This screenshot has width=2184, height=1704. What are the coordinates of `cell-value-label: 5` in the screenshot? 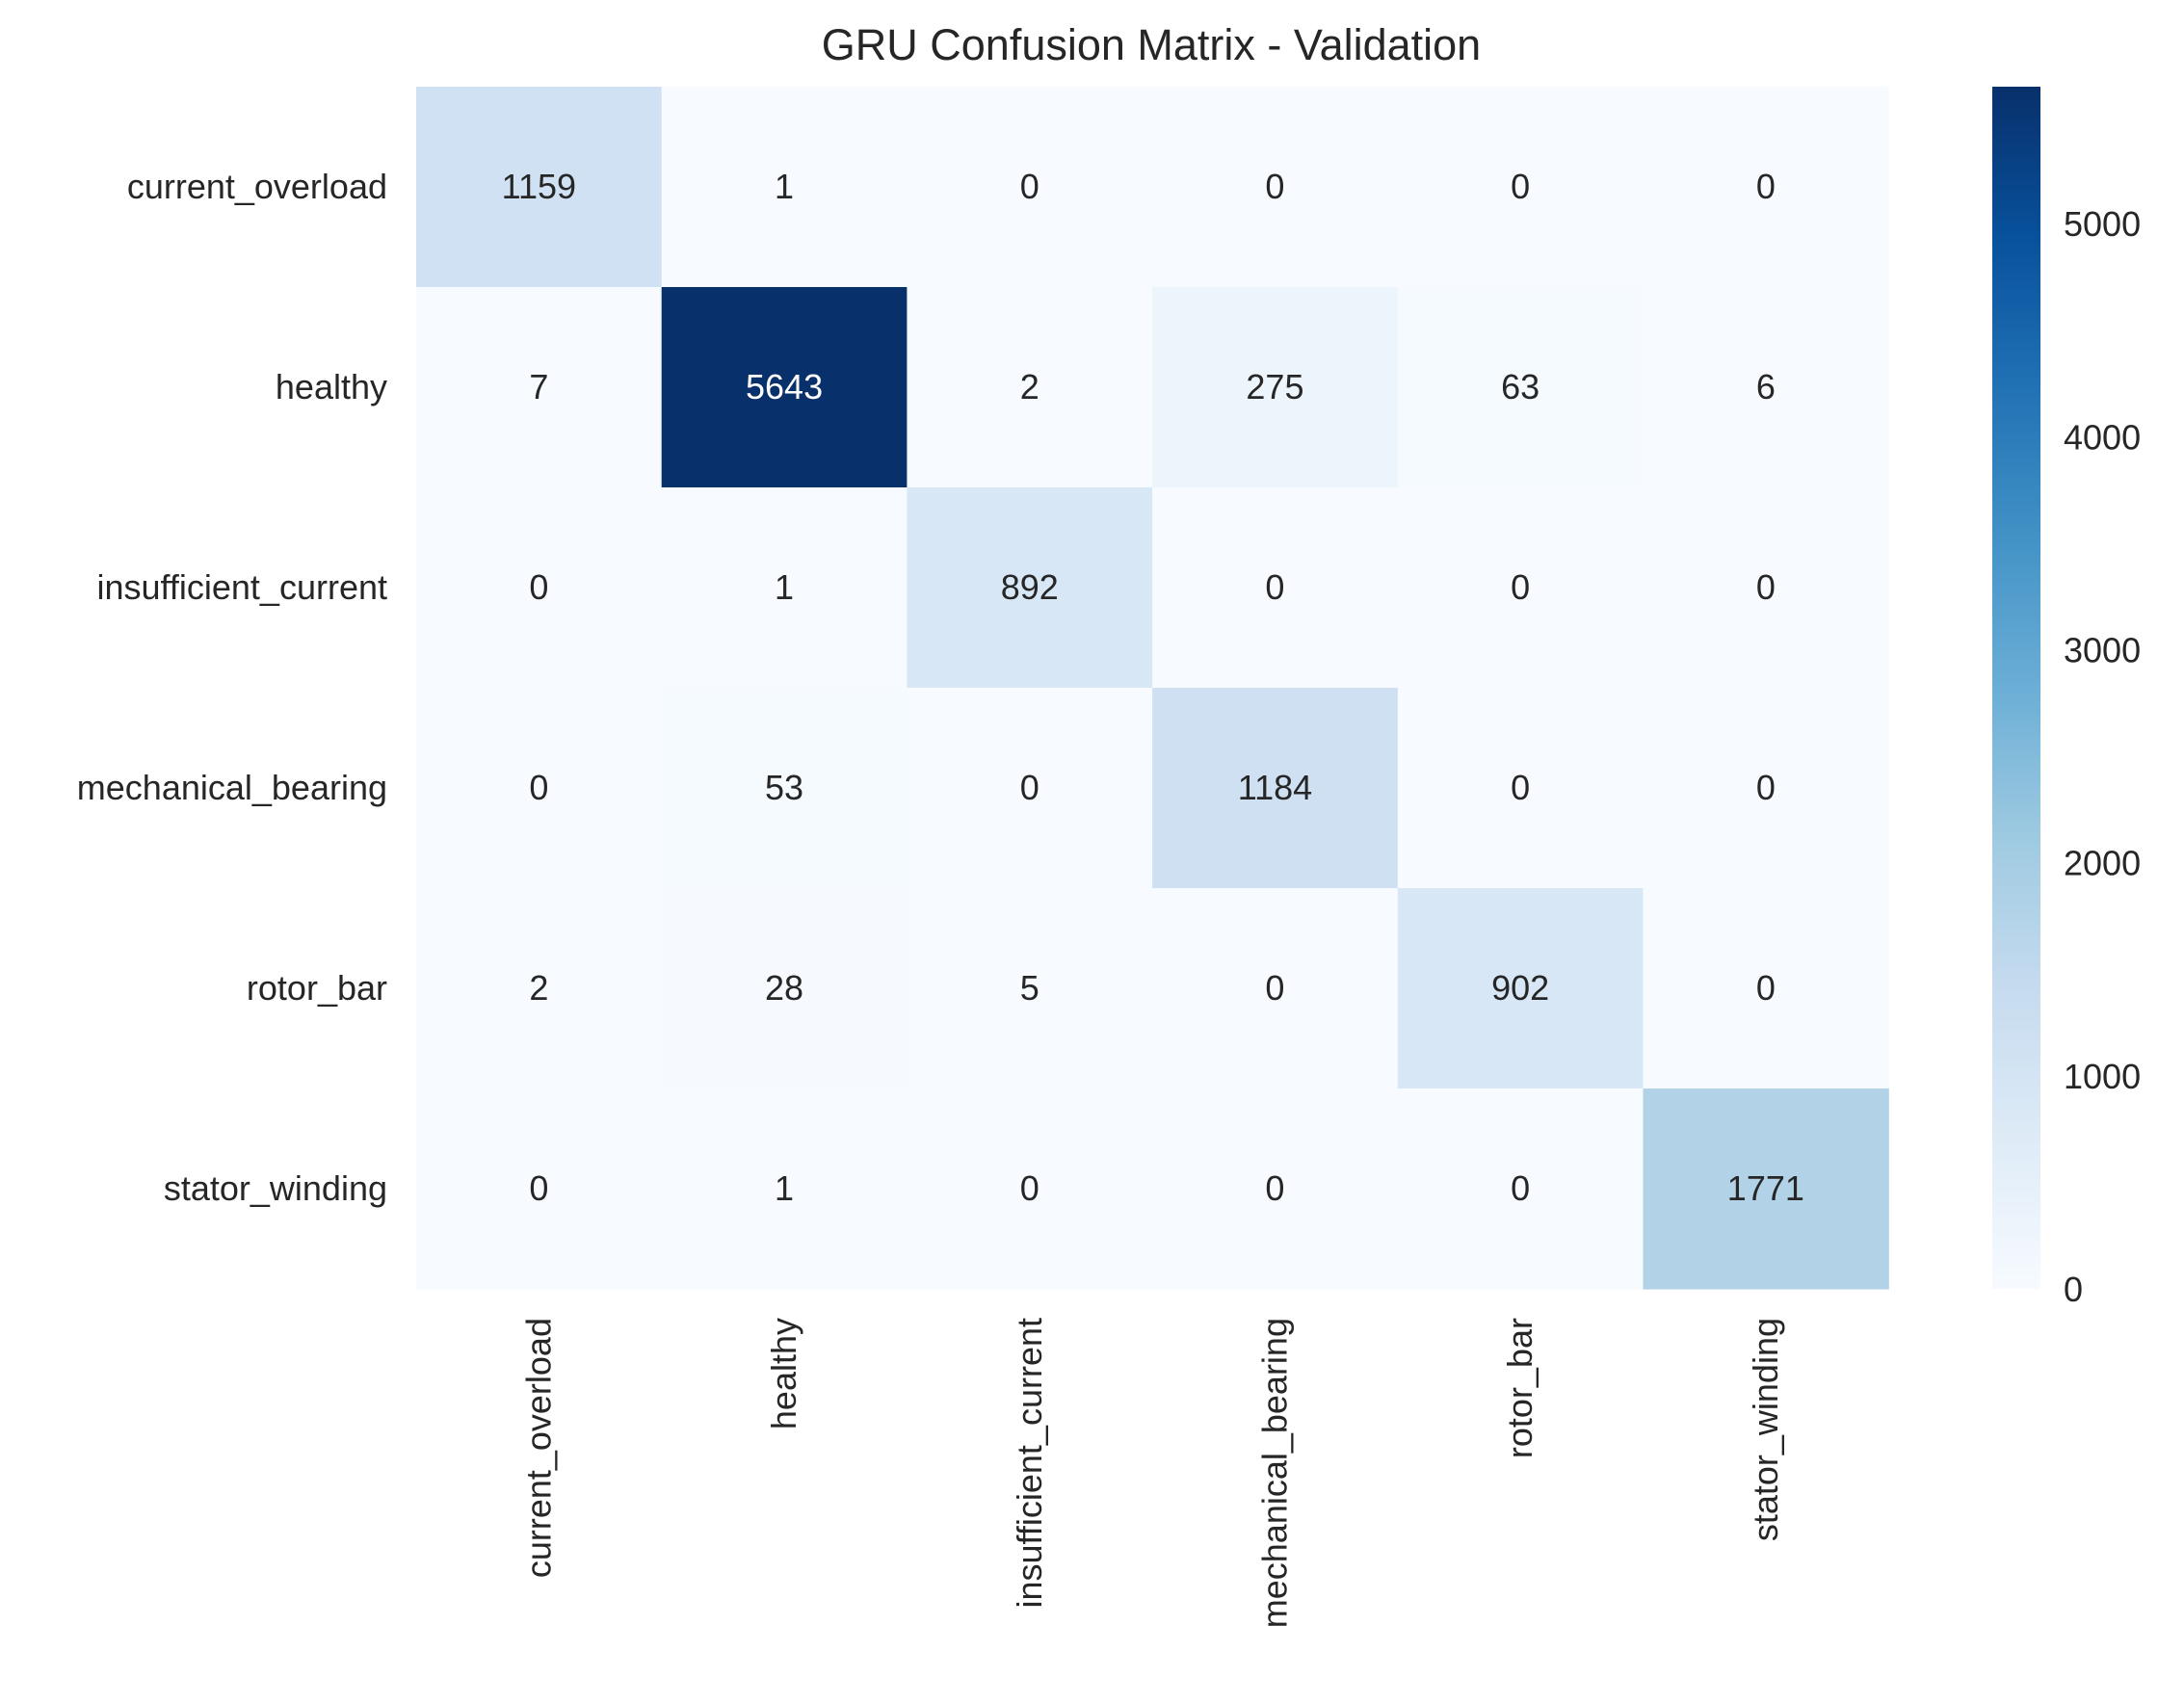 It's located at (1029, 988).